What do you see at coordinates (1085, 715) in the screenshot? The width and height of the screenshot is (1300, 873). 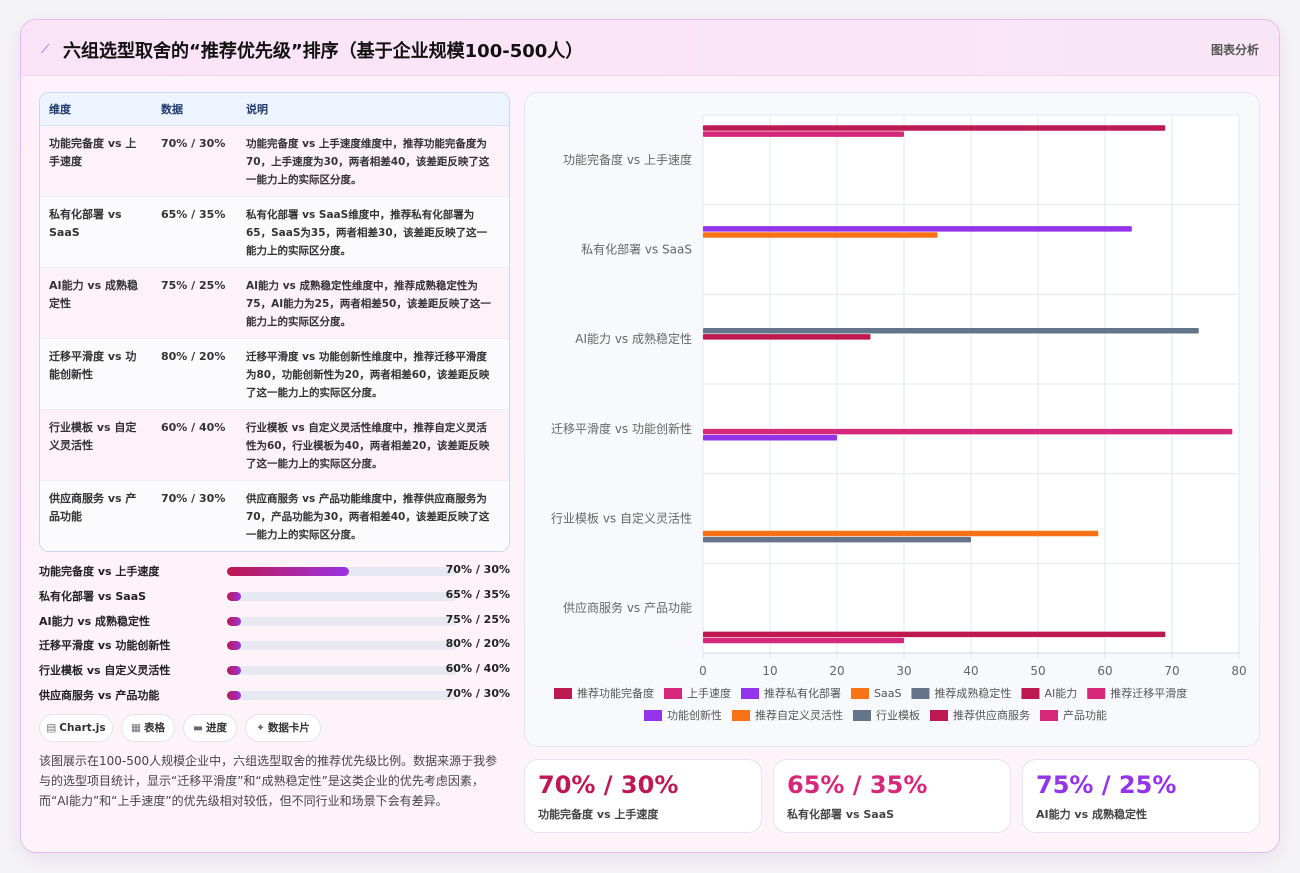 I see `legend-label: 产品功能` at bounding box center [1085, 715].